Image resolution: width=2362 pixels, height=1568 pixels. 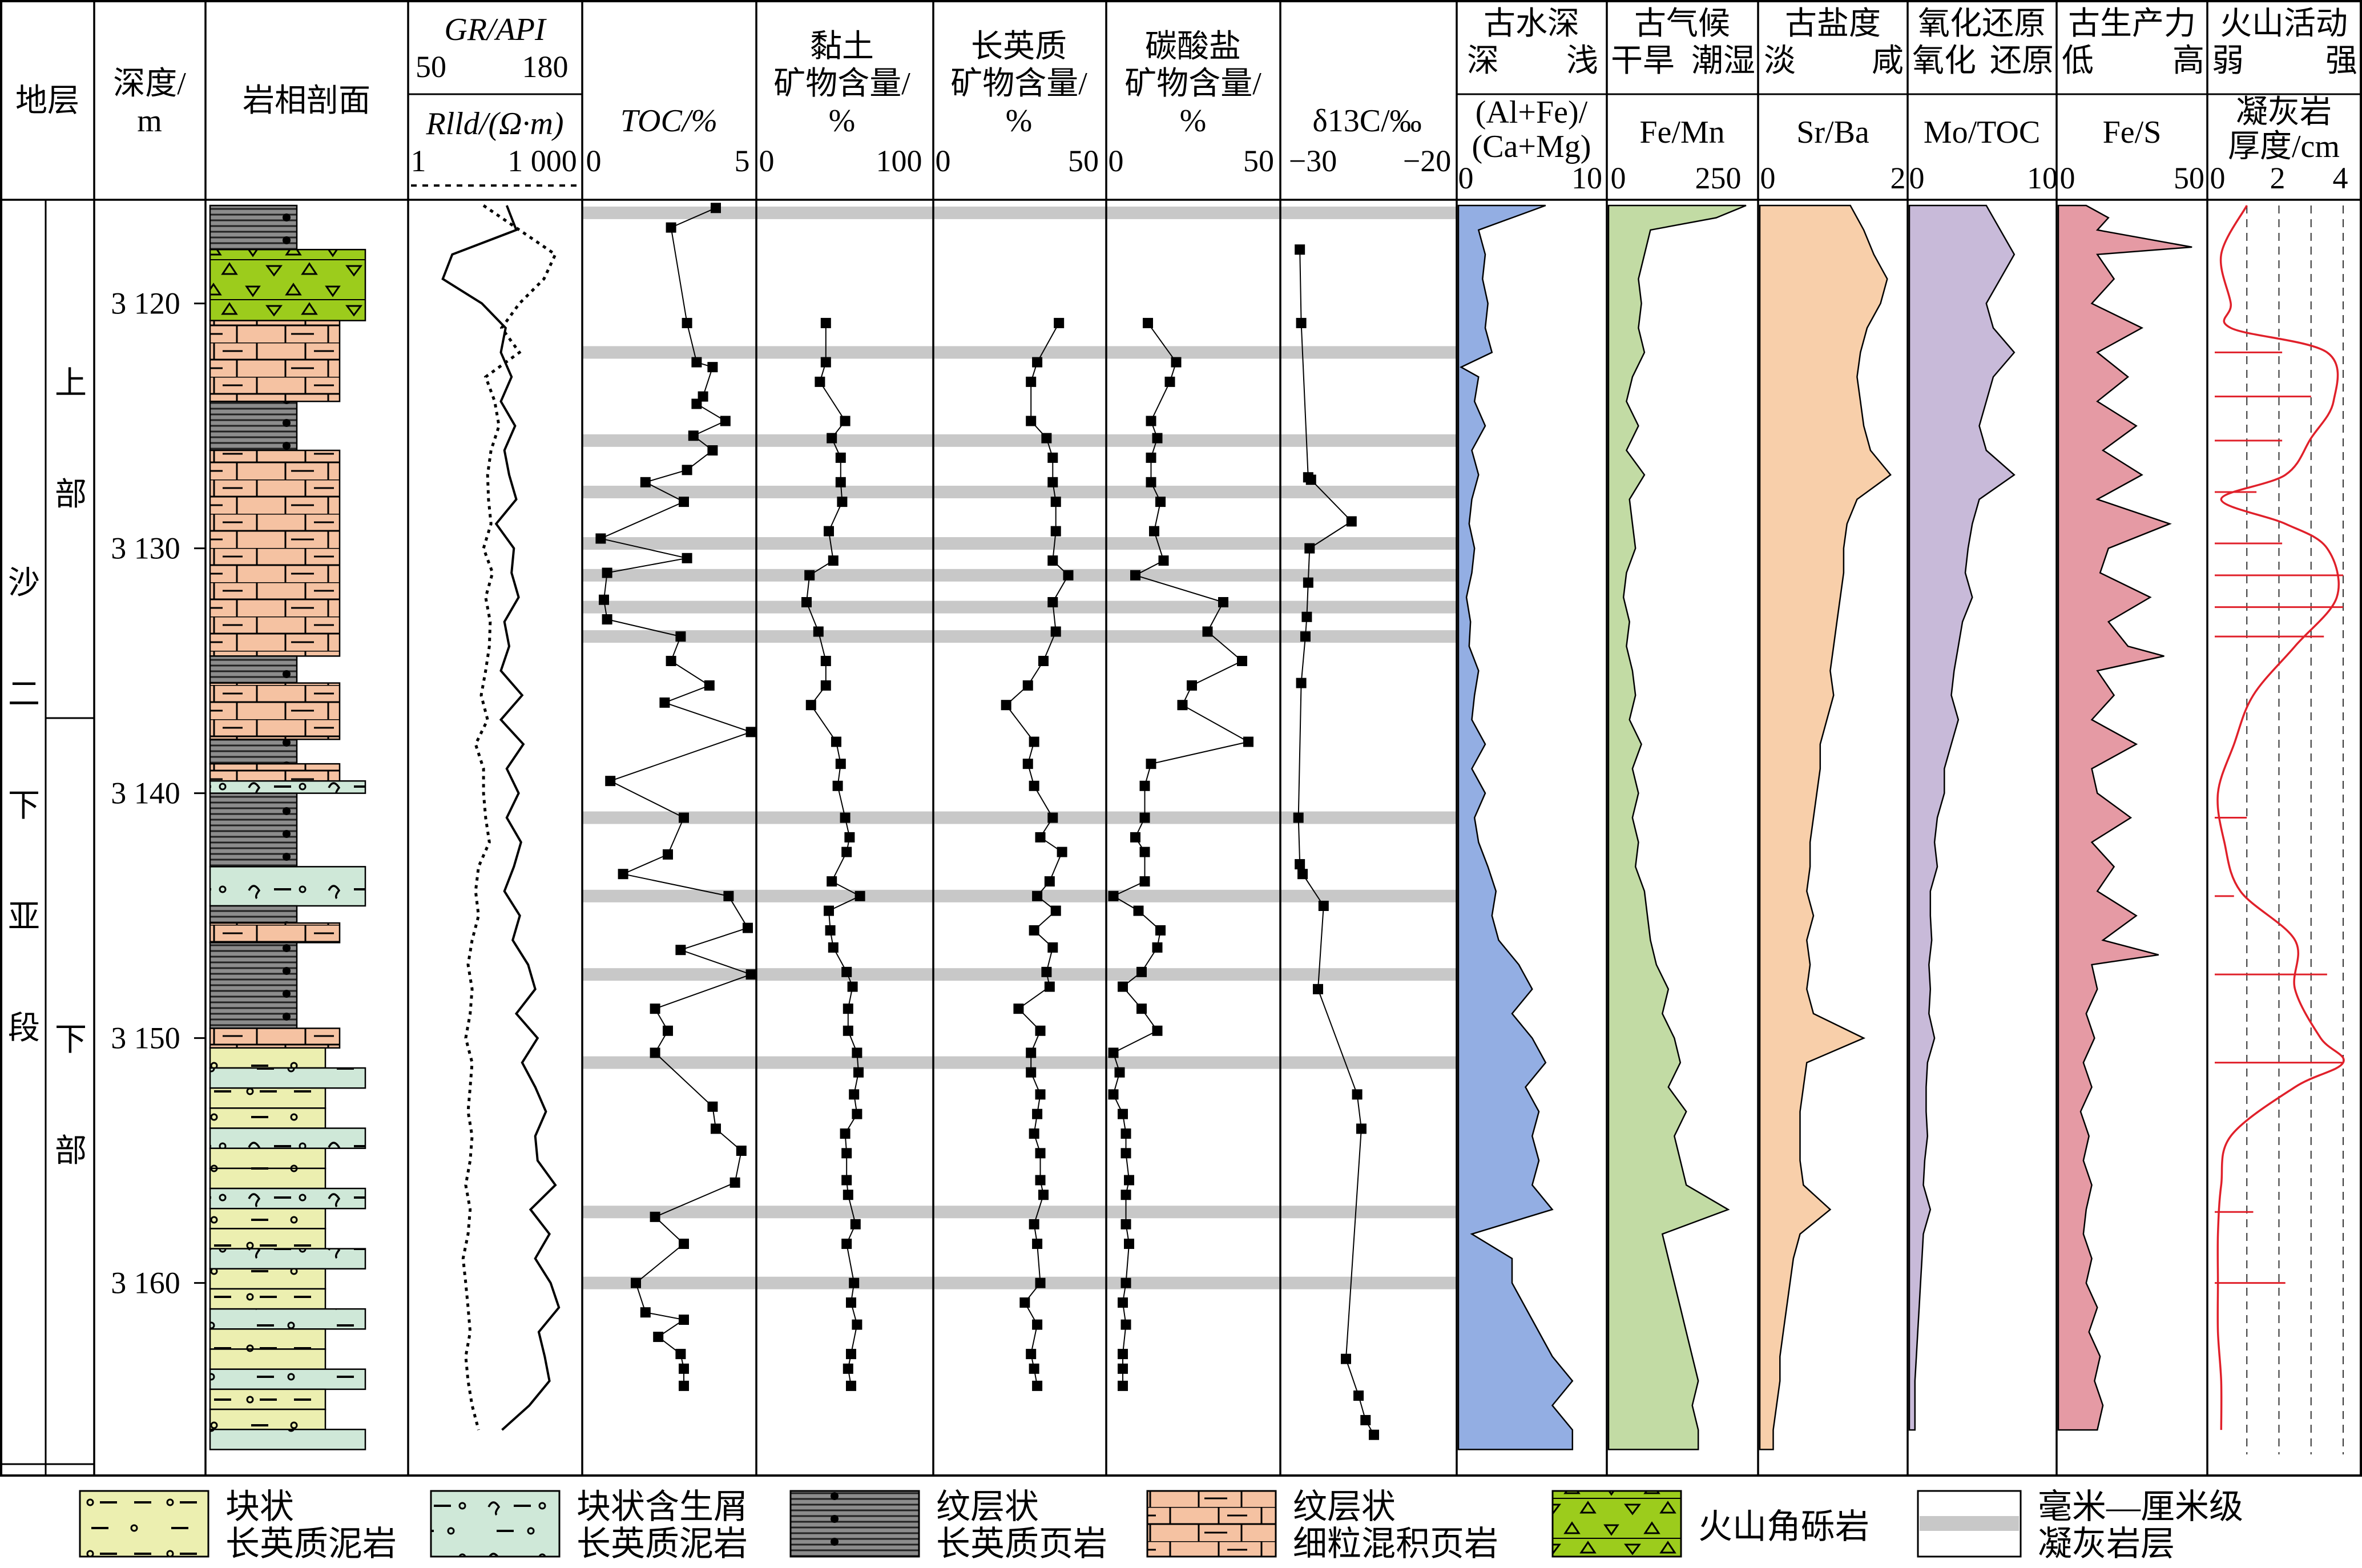 I want to click on legend-mixed-swatch, so click(x=1211, y=1524).